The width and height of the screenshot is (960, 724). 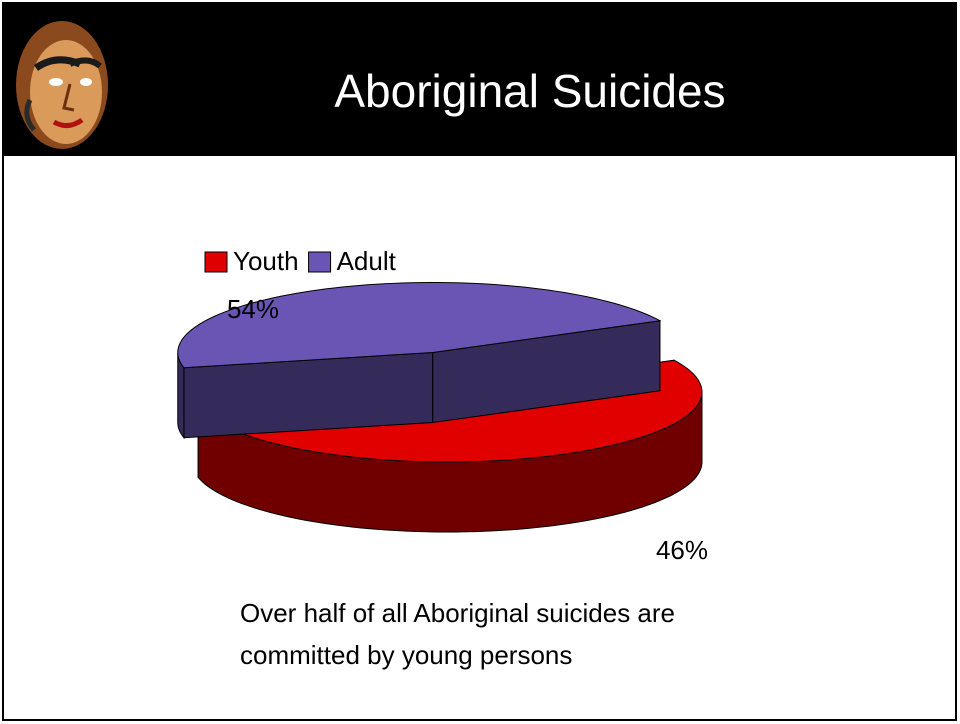 I want to click on legend-label: Adult, so click(x=367, y=261).